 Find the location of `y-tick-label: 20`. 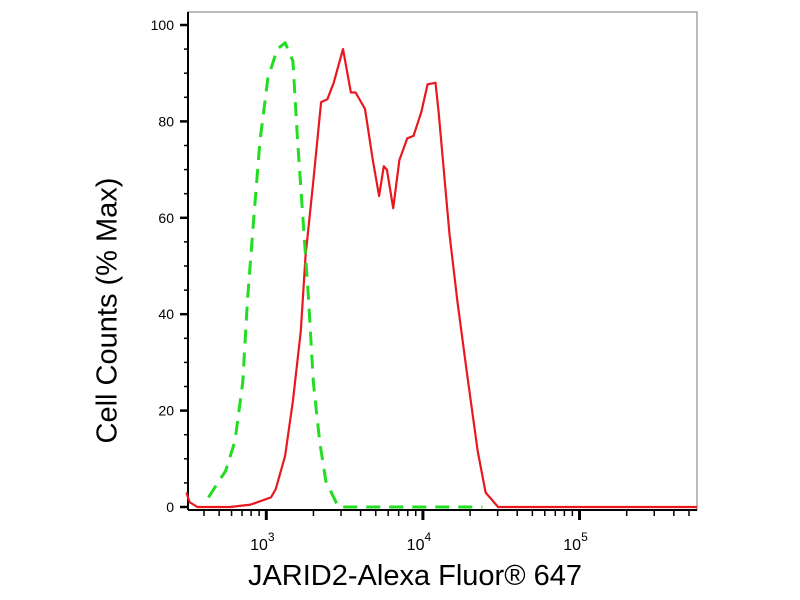

y-tick-label: 20 is located at coordinates (166, 411).